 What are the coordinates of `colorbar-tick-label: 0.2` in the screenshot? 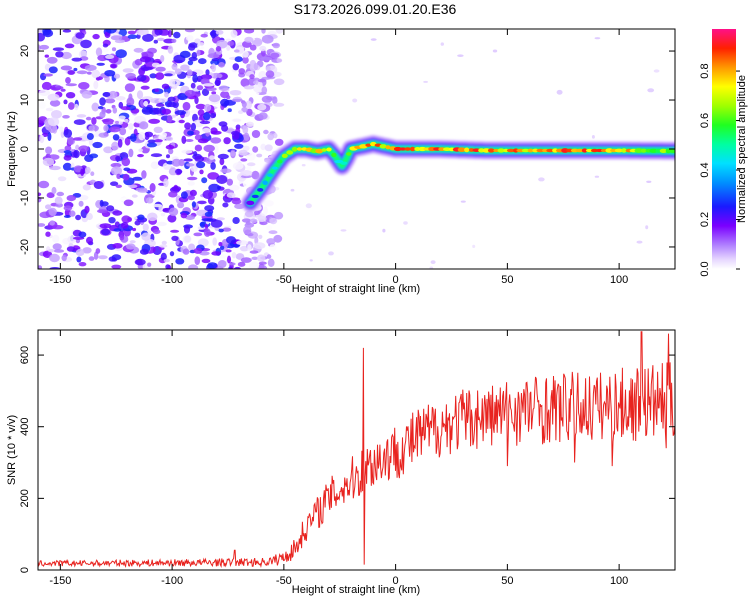 It's located at (705, 219).